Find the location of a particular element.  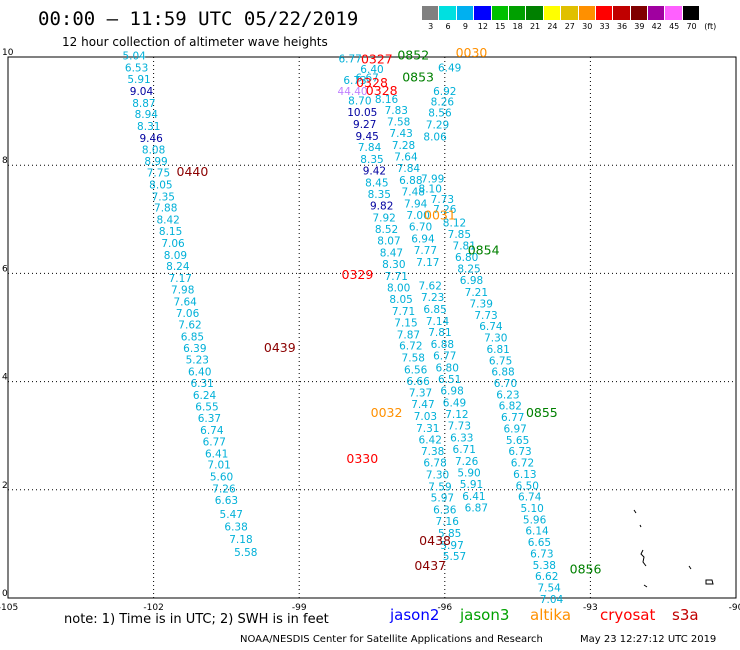

y-tick-label: 6 is located at coordinates (5, 269).